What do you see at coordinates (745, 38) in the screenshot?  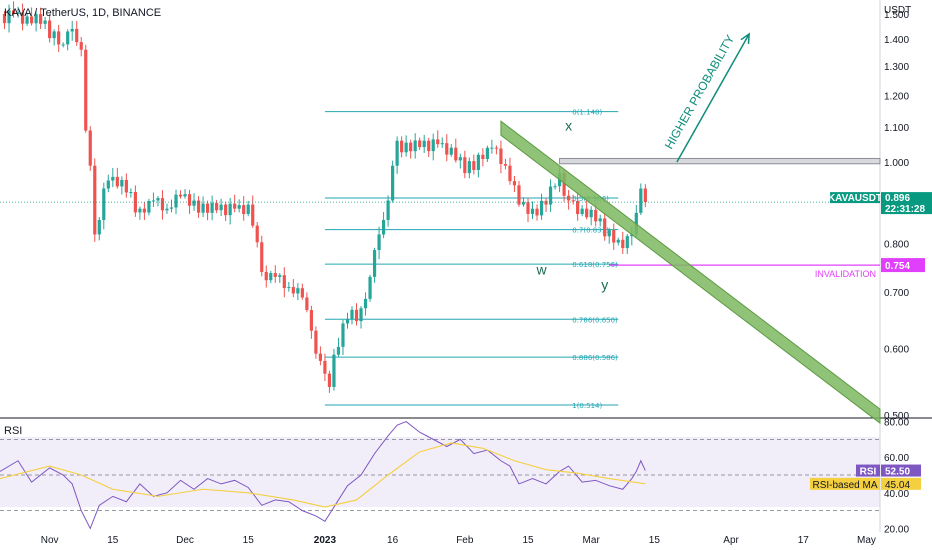 I see `trend-arrow-head` at bounding box center [745, 38].